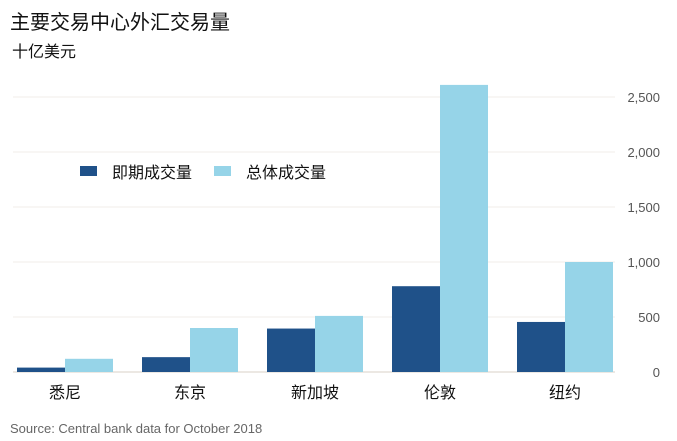 The height and width of the screenshot is (441, 677). Describe the element at coordinates (286, 172) in the screenshot. I see `legend-label: 总体成交量` at that location.